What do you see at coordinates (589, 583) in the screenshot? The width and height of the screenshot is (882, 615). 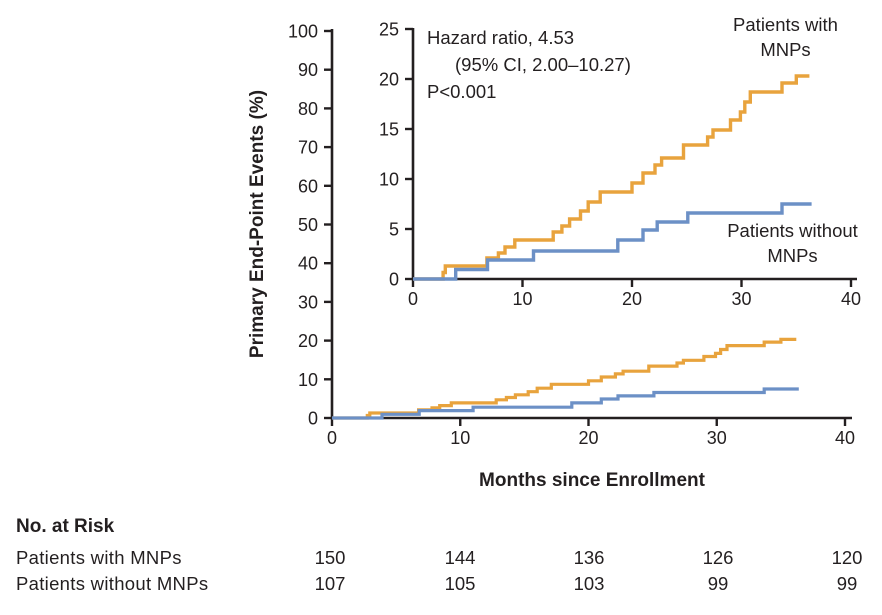 I see `risk-count: 103` at bounding box center [589, 583].